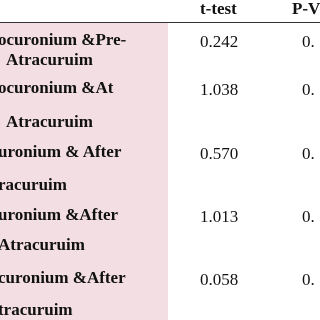 This screenshot has width=320, height=320. What do you see at coordinates (219, 153) in the screenshot?
I see `t-test-value: 0.570` at bounding box center [219, 153].